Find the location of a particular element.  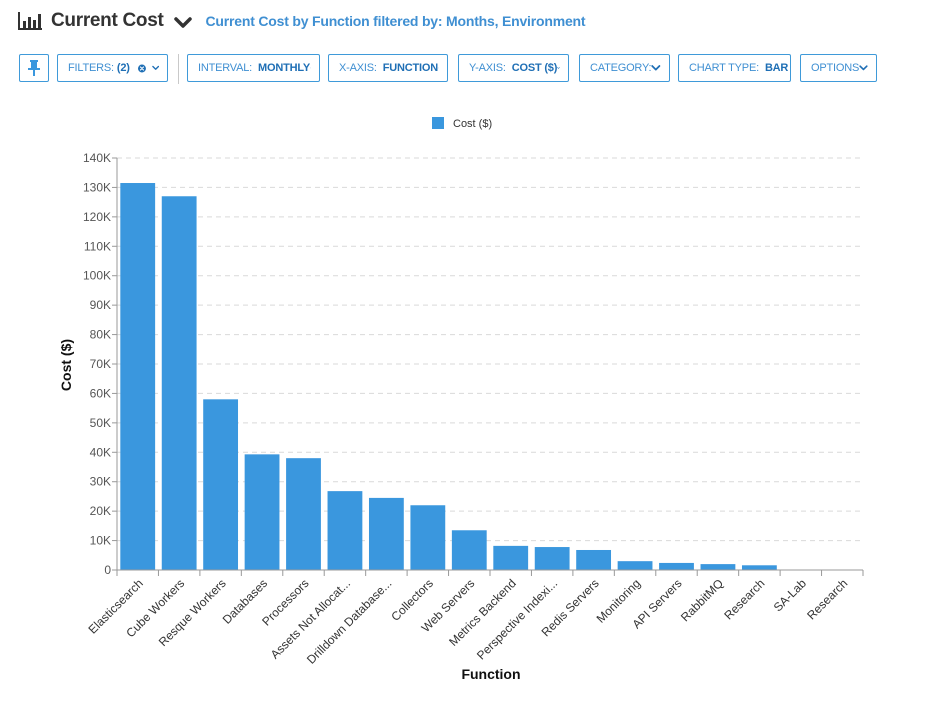

xaxis-dropdown: X-AXIS: FUNCTION is located at coordinates (388, 68).